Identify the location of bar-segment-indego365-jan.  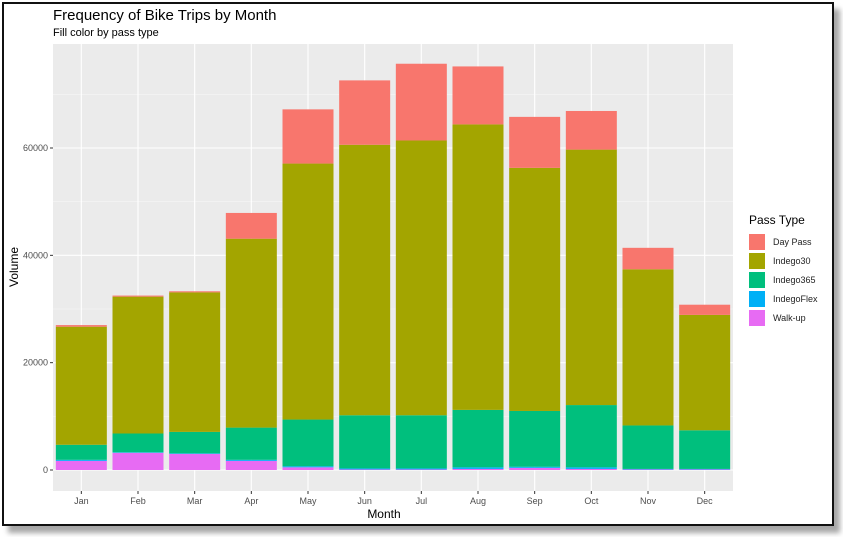
(81, 452).